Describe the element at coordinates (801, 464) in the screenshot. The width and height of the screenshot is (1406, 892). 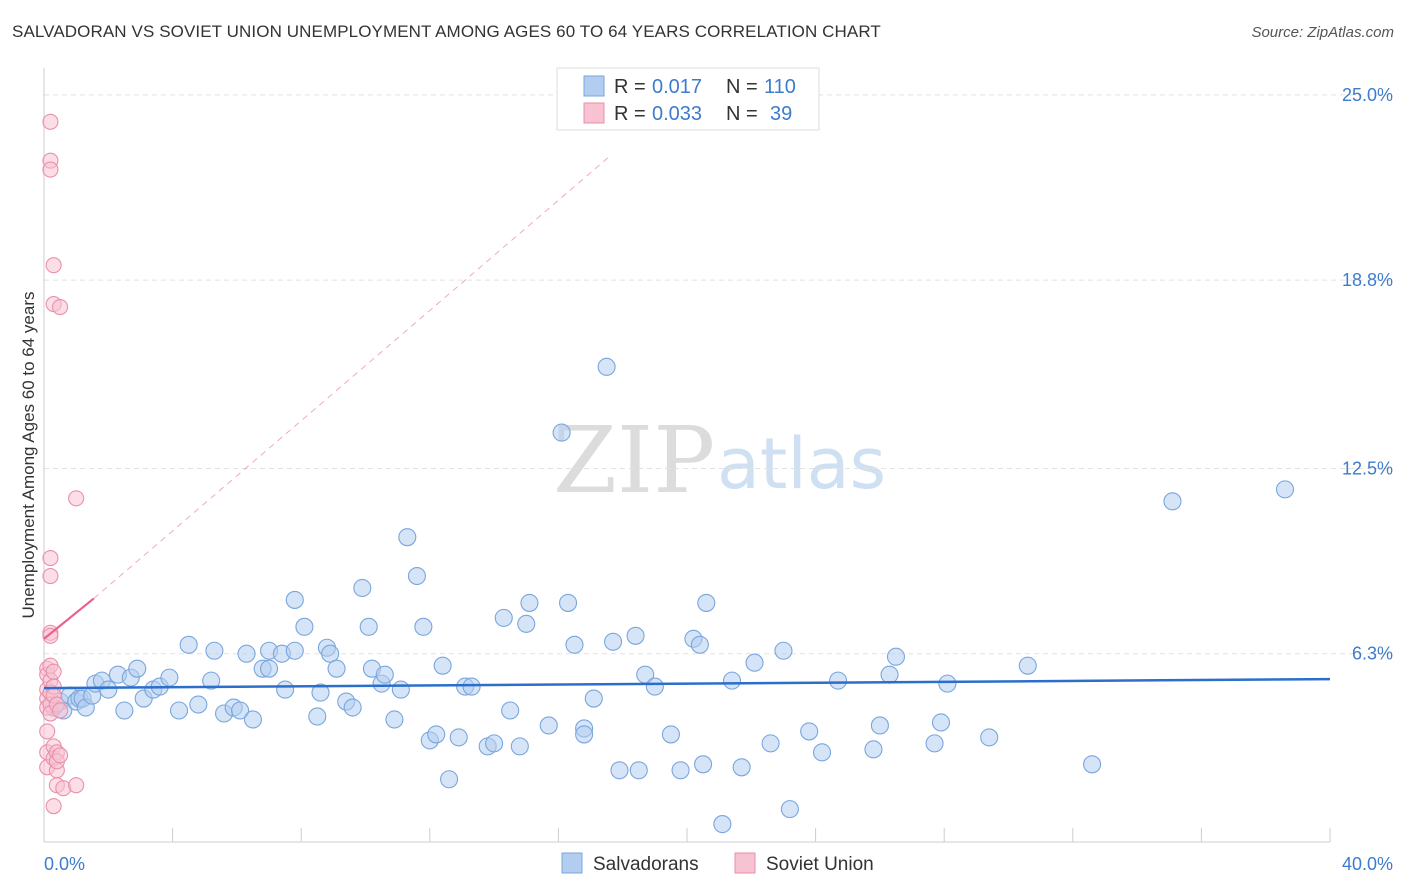
I see `watermark-atlas: atlas` at that location.